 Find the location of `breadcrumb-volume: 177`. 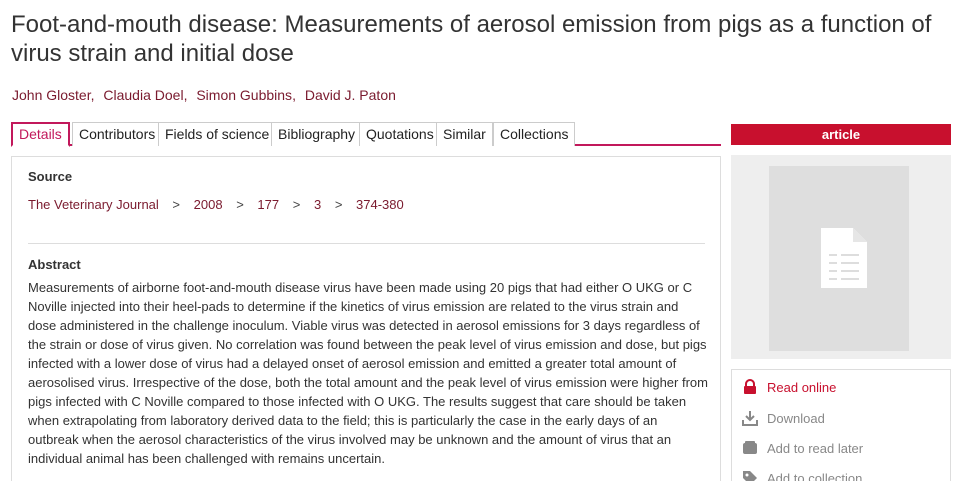

breadcrumb-volume: 177 is located at coordinates (268, 204).